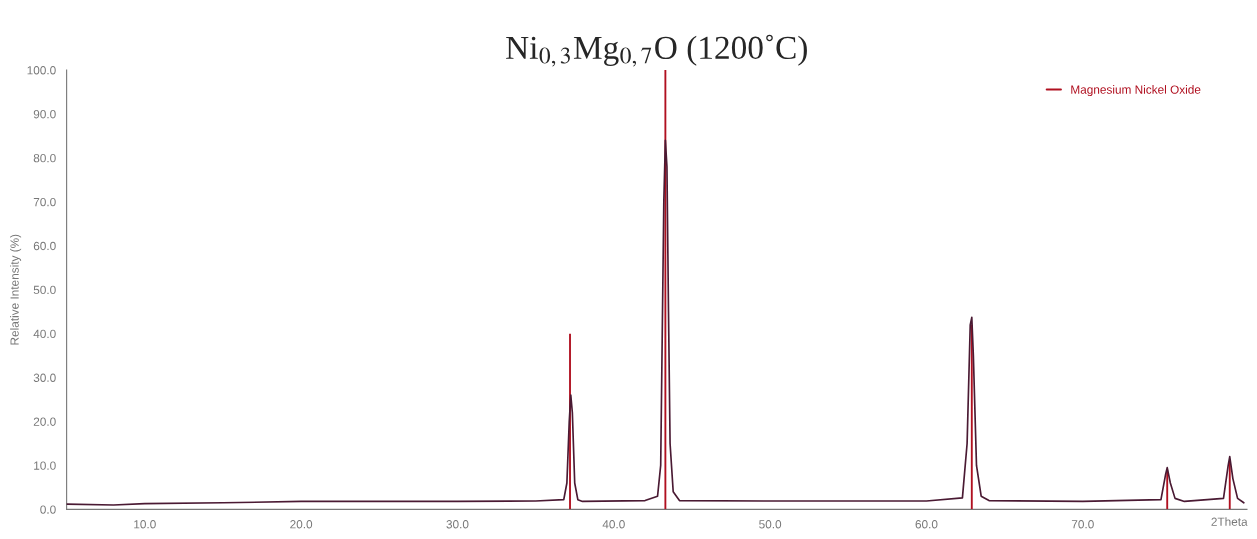  What do you see at coordinates (1136, 91) in the screenshot?
I see `legend-label: Magnesium Nickel Oxide` at bounding box center [1136, 91].